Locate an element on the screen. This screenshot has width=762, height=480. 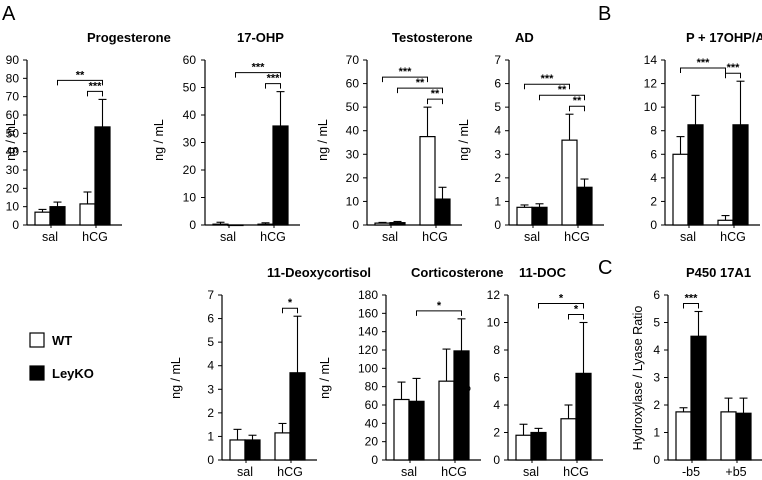
chart-title: Progesterone is located at coordinates (129, 37).